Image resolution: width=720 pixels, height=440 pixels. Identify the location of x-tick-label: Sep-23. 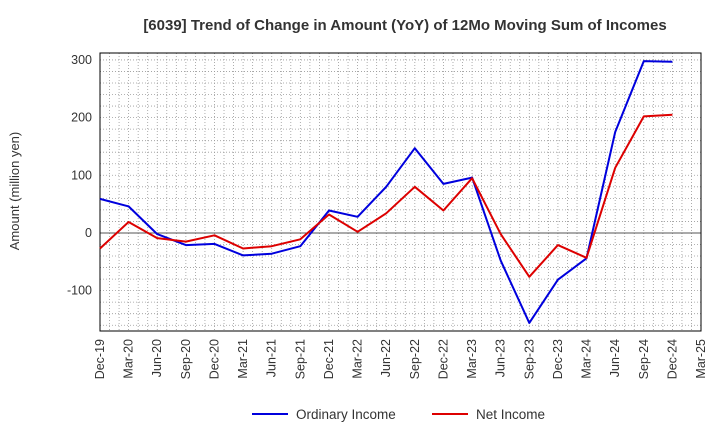
(529, 359).